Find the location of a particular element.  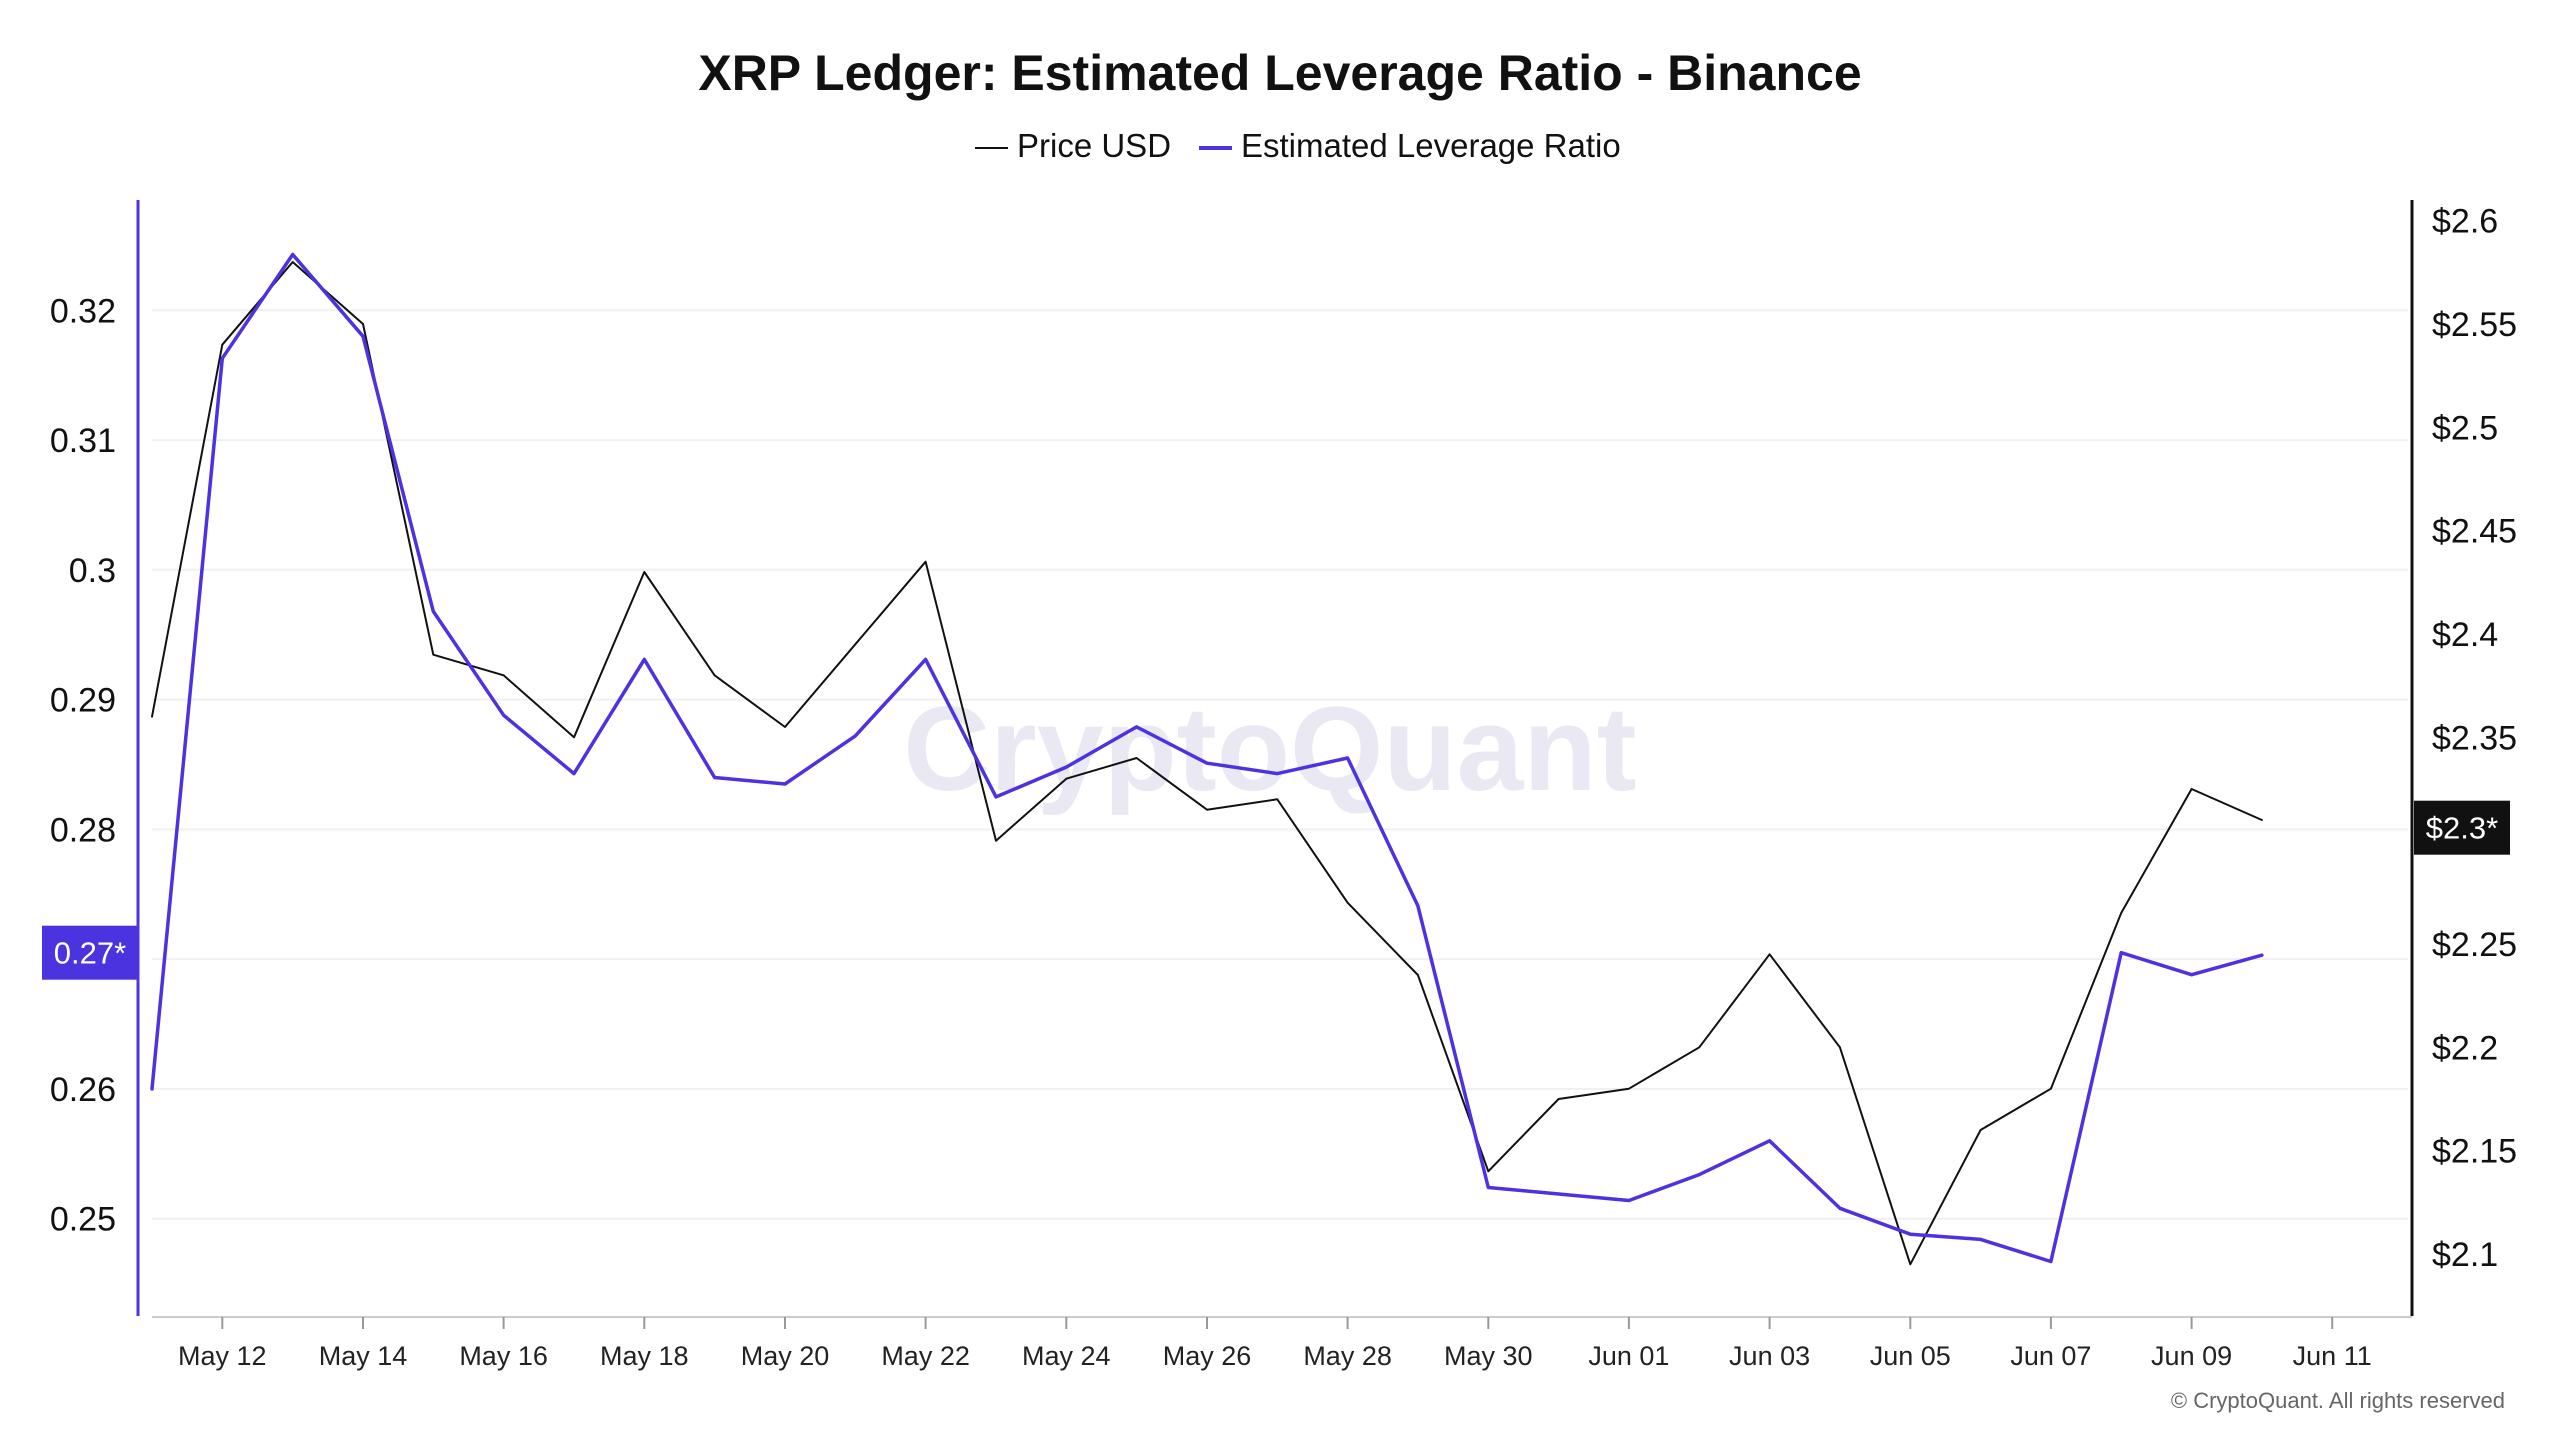

x-tick-label: Jun 03 is located at coordinates (1769, 1356).